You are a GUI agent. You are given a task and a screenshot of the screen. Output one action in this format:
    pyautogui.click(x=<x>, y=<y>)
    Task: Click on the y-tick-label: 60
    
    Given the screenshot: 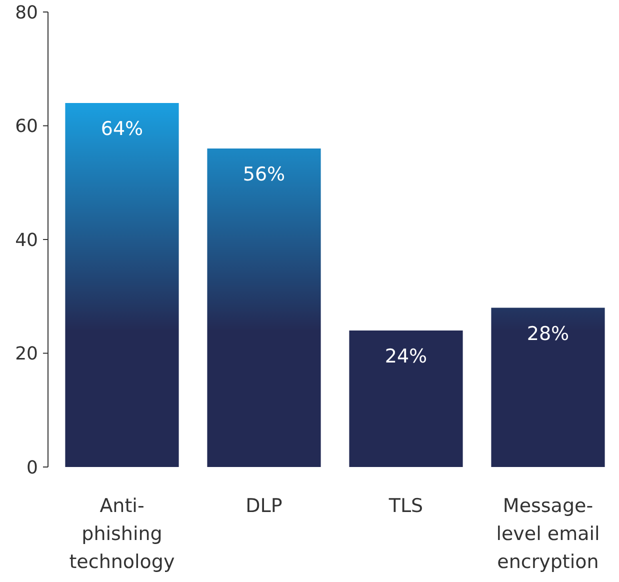 What is the action you would take?
    pyautogui.click(x=26, y=127)
    